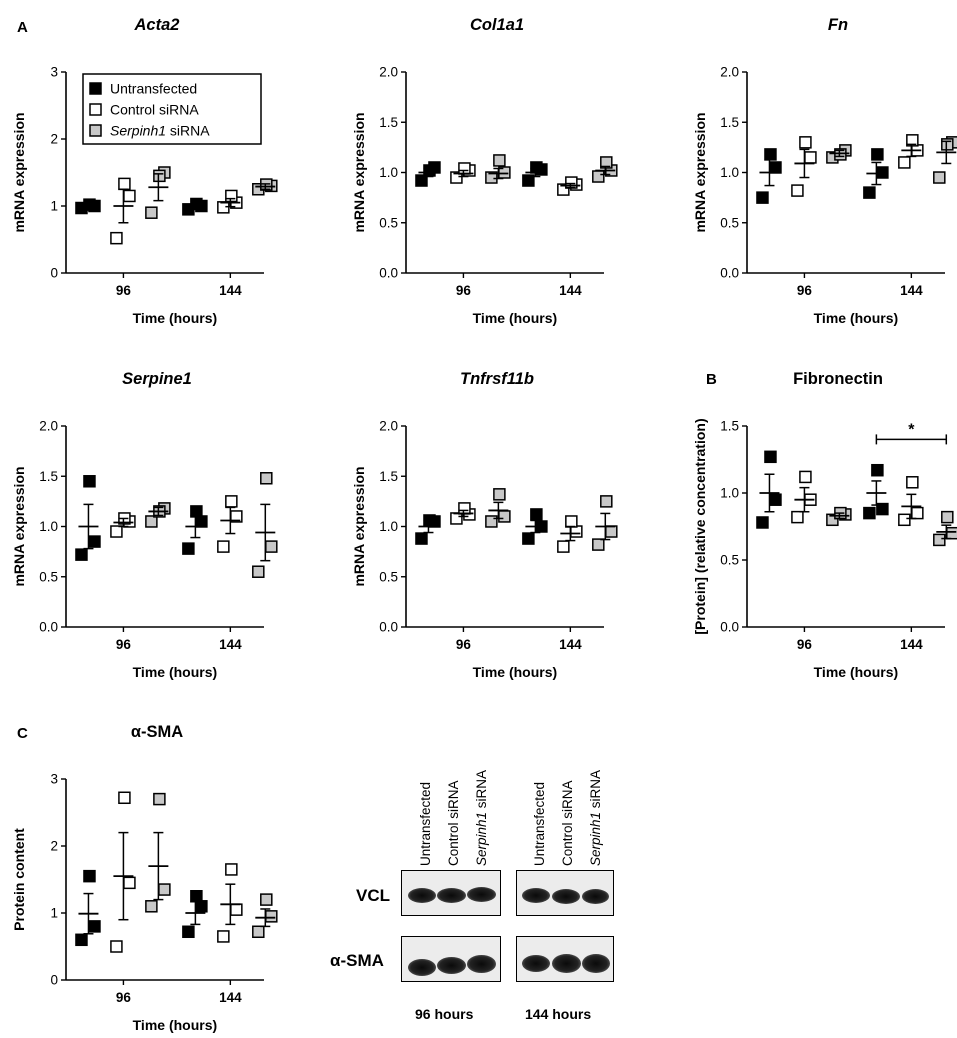 Image resolution: width=957 pixels, height=1038 pixels. Describe the element at coordinates (539, 823) in the screenshot. I see `lane-label-untransfected-144: Untransfected` at that location.